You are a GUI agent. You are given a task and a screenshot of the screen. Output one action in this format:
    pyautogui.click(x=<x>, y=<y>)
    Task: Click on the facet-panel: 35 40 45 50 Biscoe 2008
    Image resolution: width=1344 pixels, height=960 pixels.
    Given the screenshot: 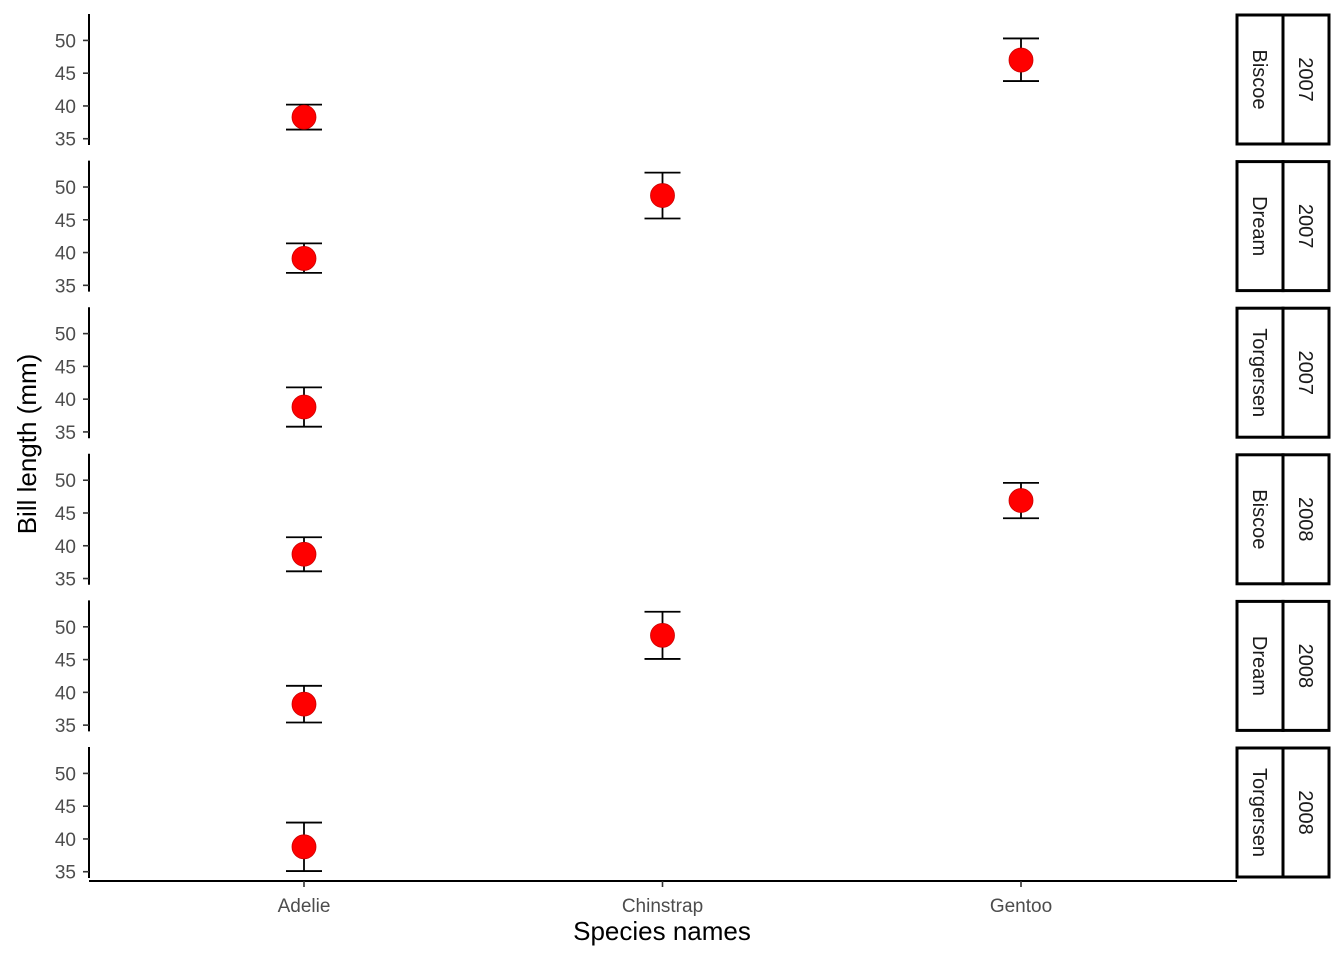 What is the action you would take?
    pyautogui.click(x=693, y=522)
    